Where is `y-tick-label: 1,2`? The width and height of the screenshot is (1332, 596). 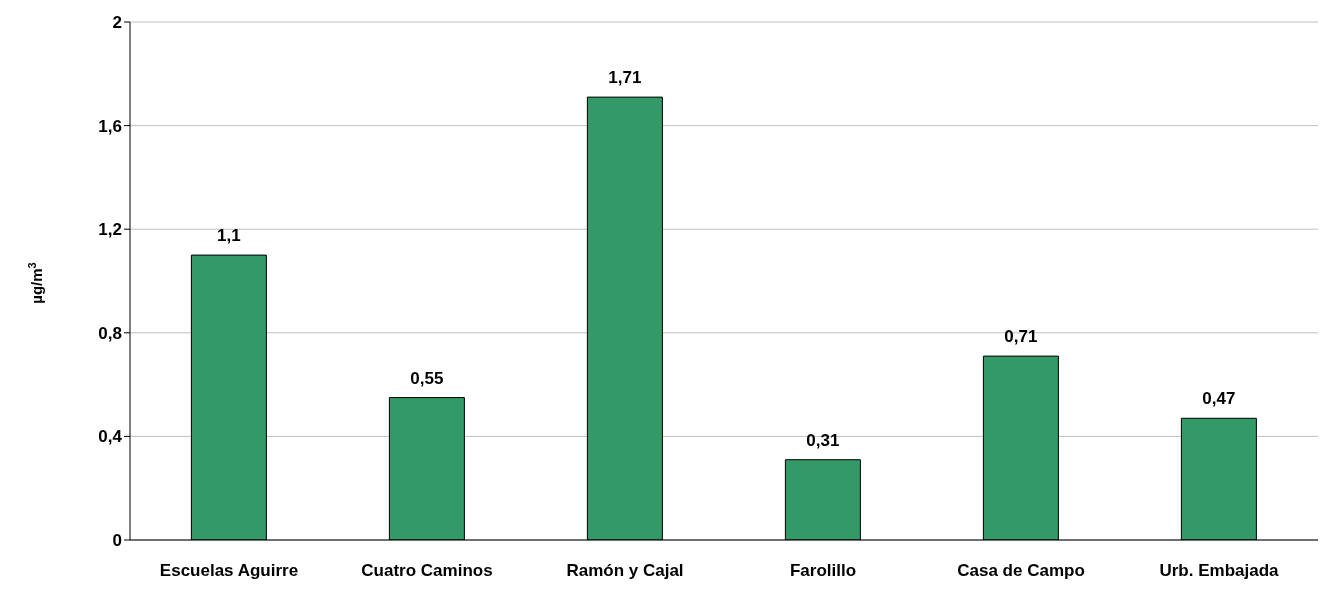
y-tick-label: 1,2 is located at coordinates (110, 230).